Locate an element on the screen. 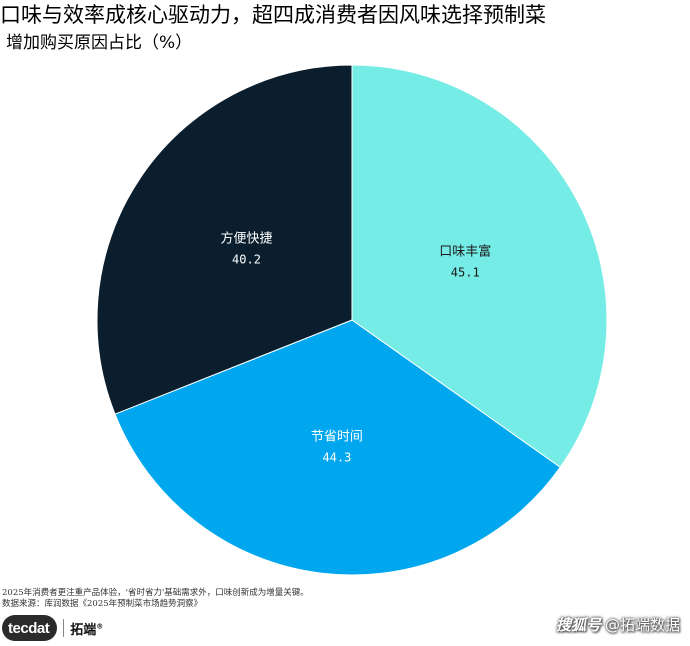 This screenshot has height=646, width=690. chart-subtitle: 增加购买原因占比（%） is located at coordinates (99, 43).